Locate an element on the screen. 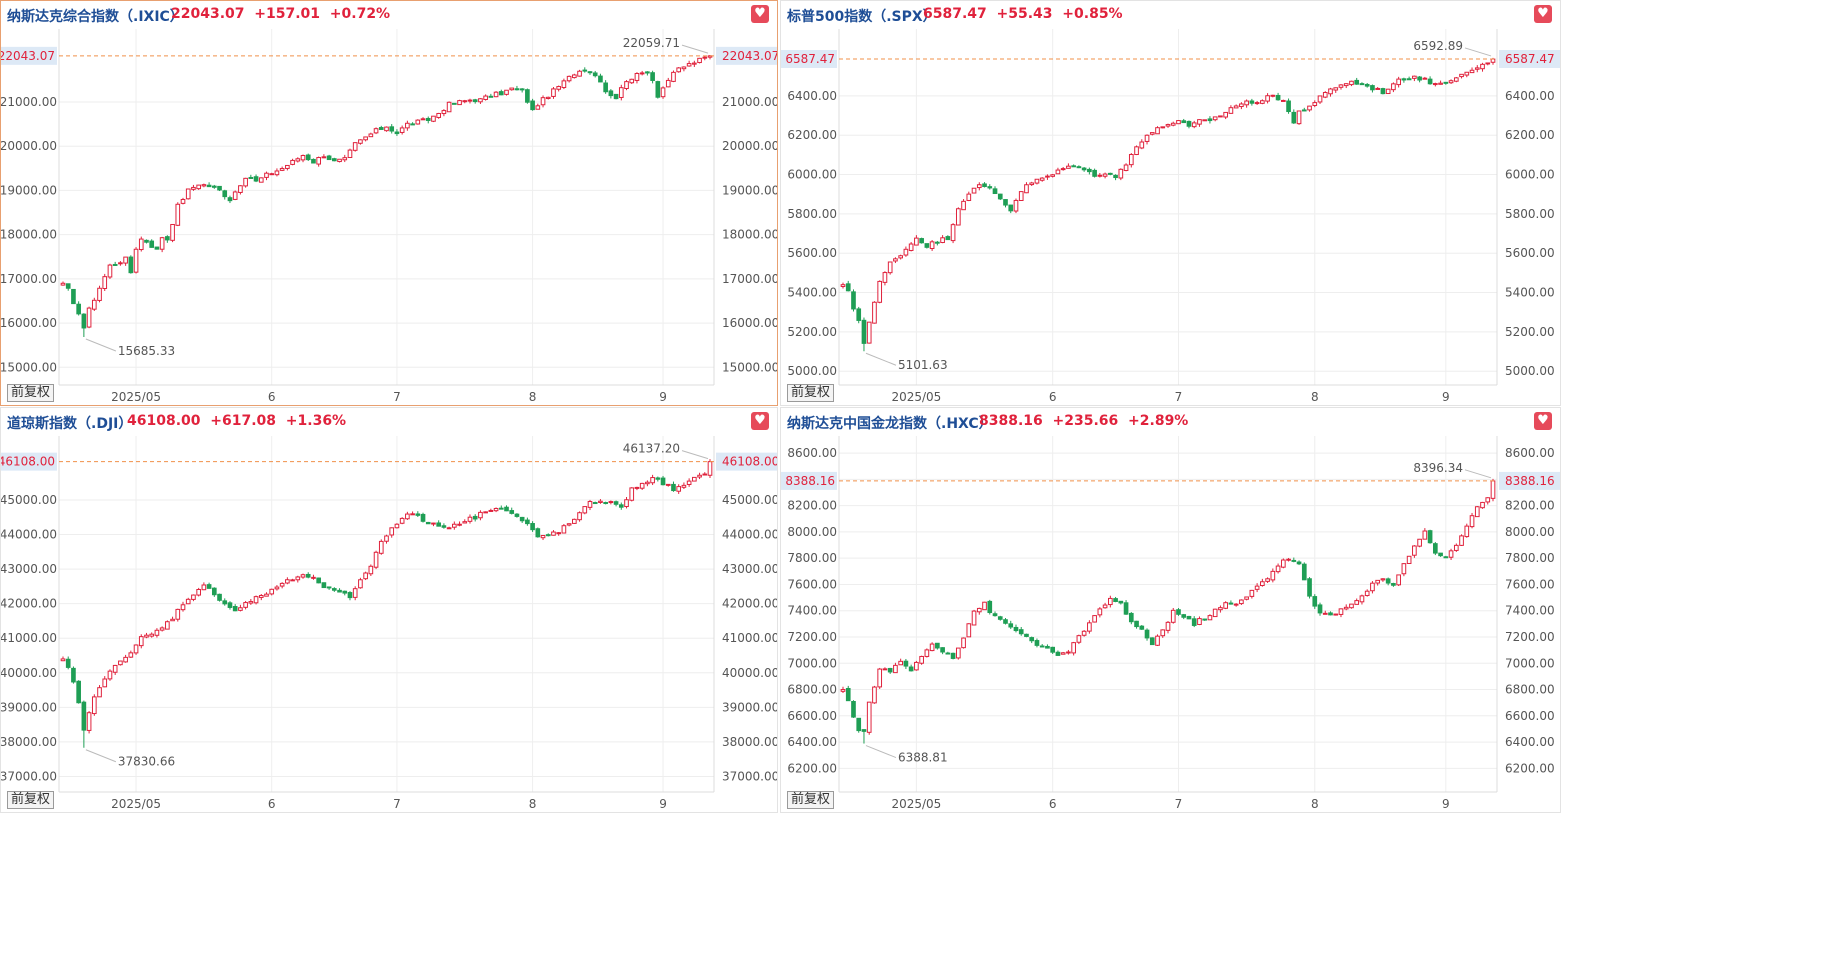 The image size is (1839, 955). index-title: 纳斯达克综合指数（.IXIC） is located at coordinates (95, 17).